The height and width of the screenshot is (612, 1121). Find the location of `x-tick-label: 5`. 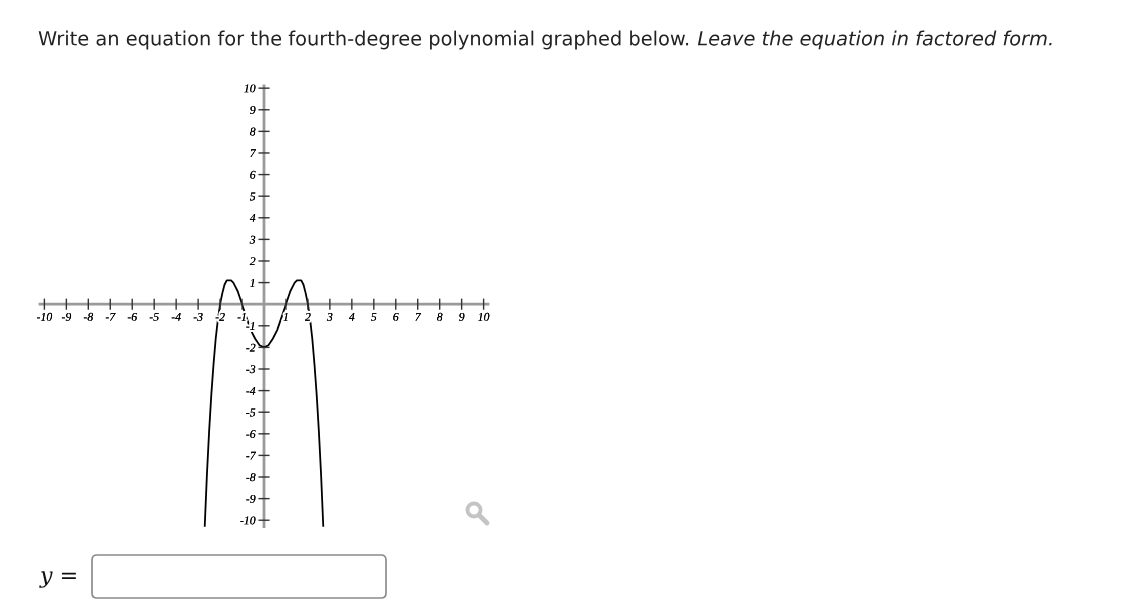

x-tick-label: 5 is located at coordinates (374, 316).